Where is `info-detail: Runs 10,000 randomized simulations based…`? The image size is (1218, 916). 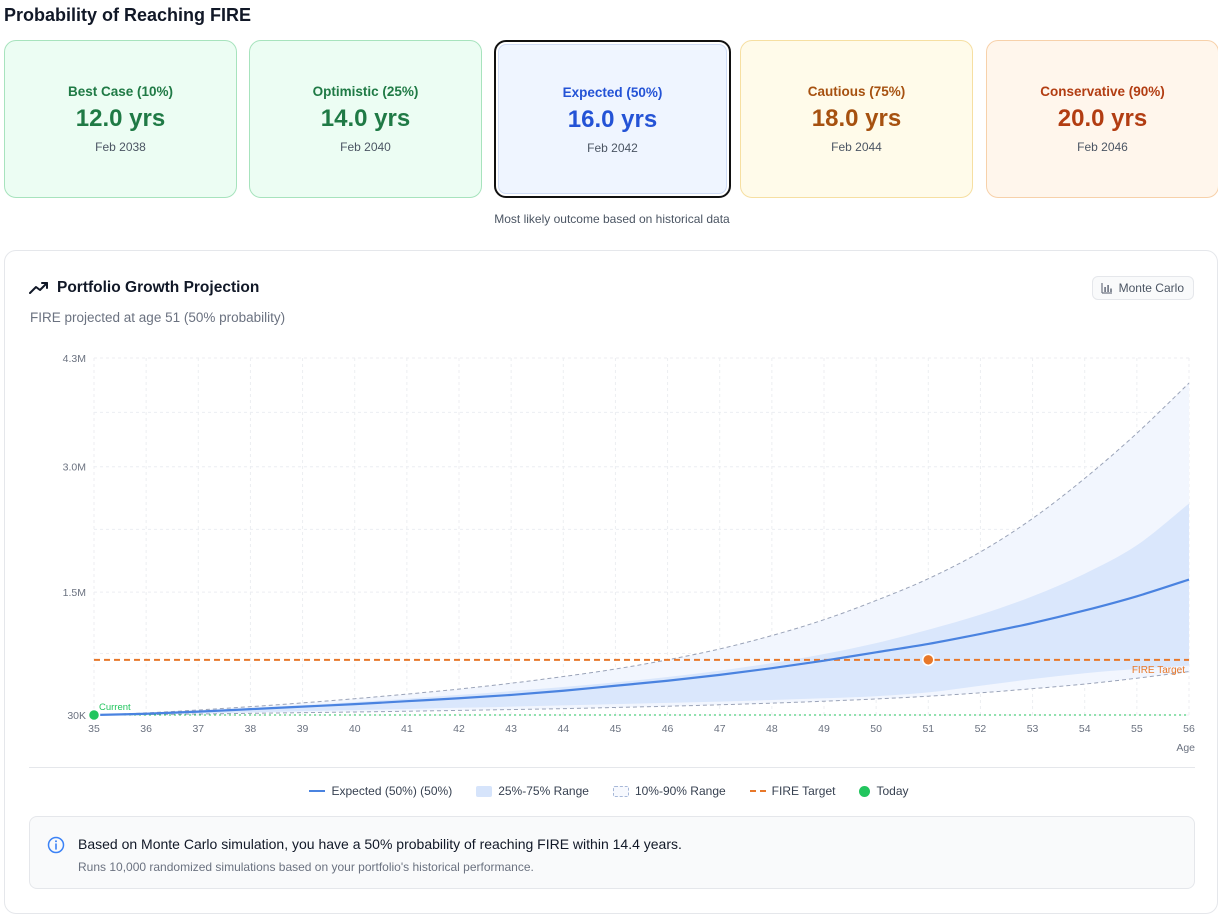 info-detail: Runs 10,000 randomized simulations based… is located at coordinates (306, 867).